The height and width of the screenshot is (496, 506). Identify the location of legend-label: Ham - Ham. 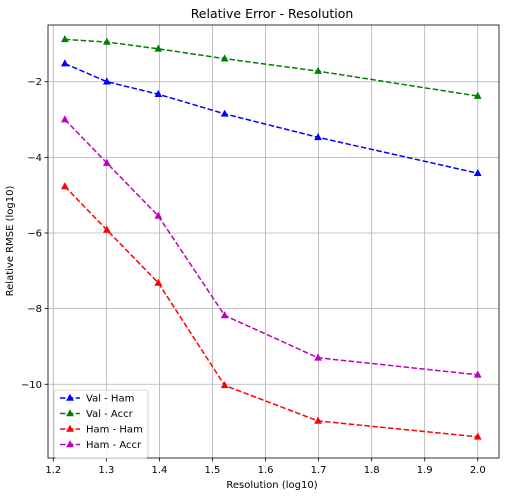
(114, 430).